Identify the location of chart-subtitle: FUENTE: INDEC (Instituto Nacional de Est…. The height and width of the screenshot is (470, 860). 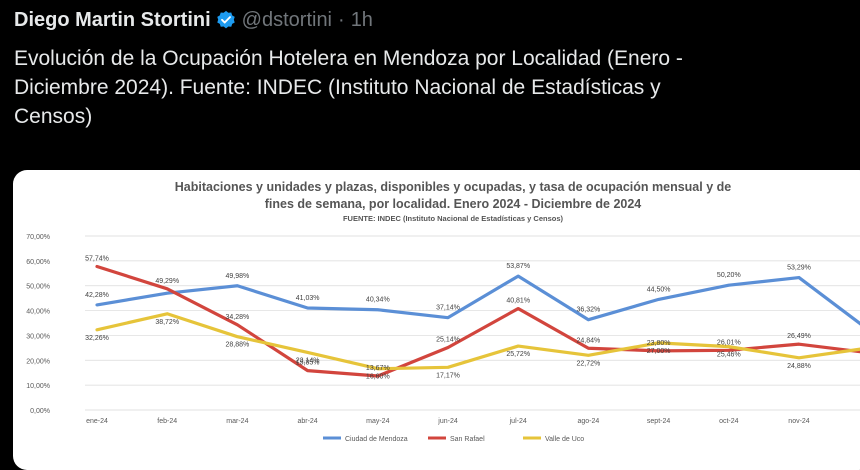
(453, 218).